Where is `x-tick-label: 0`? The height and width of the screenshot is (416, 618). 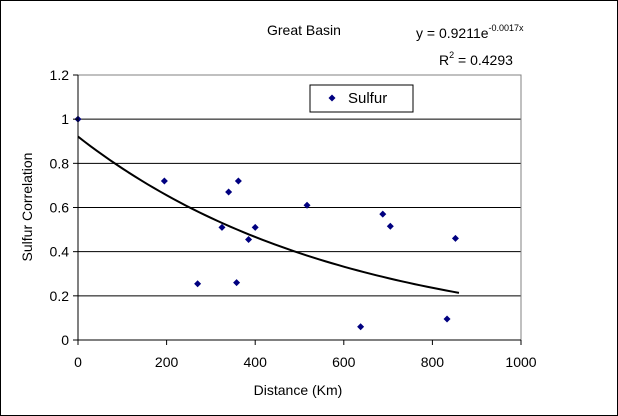
x-tick-label: 0 is located at coordinates (78, 362).